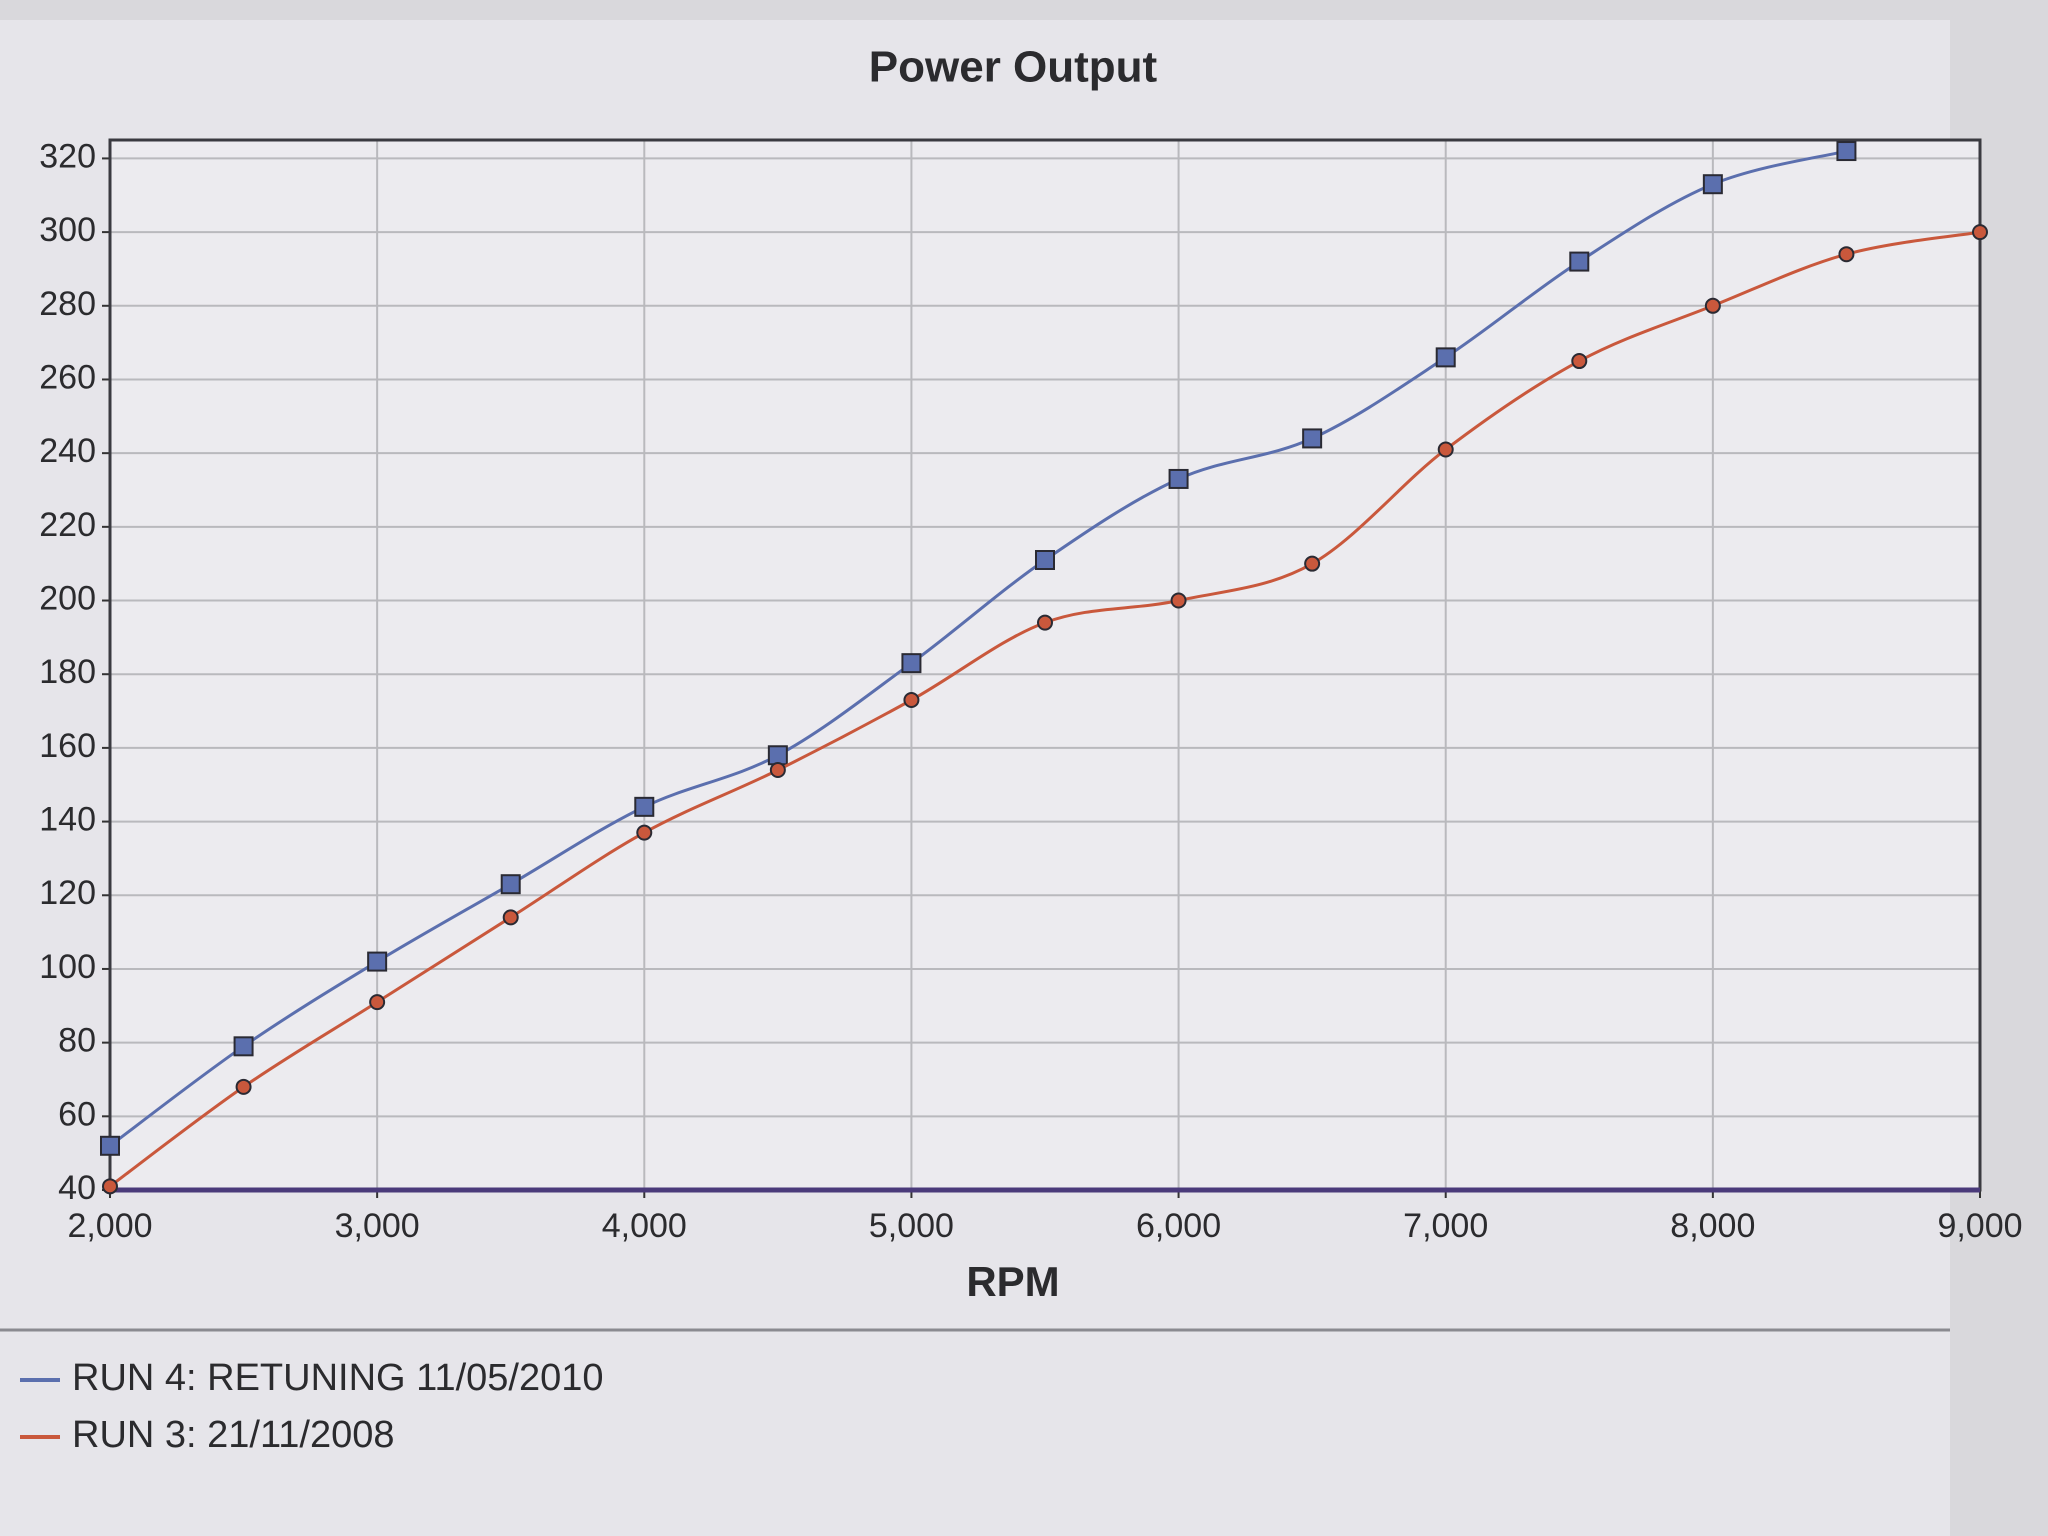 The height and width of the screenshot is (1536, 2048). Describe the element at coordinates (67, 525) in the screenshot. I see `y-tick-label: 220` at that location.